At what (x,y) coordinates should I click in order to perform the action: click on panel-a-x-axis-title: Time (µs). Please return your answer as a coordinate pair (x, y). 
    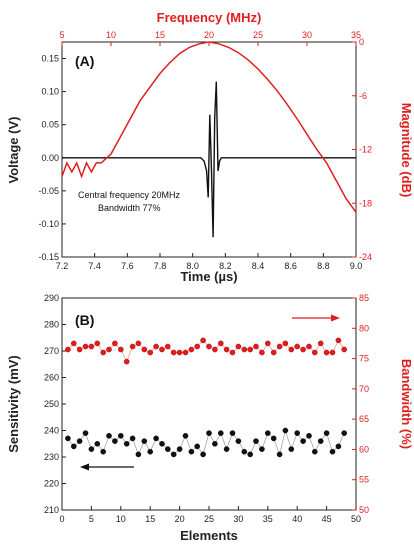
    Looking at the image, I should click on (208, 276).